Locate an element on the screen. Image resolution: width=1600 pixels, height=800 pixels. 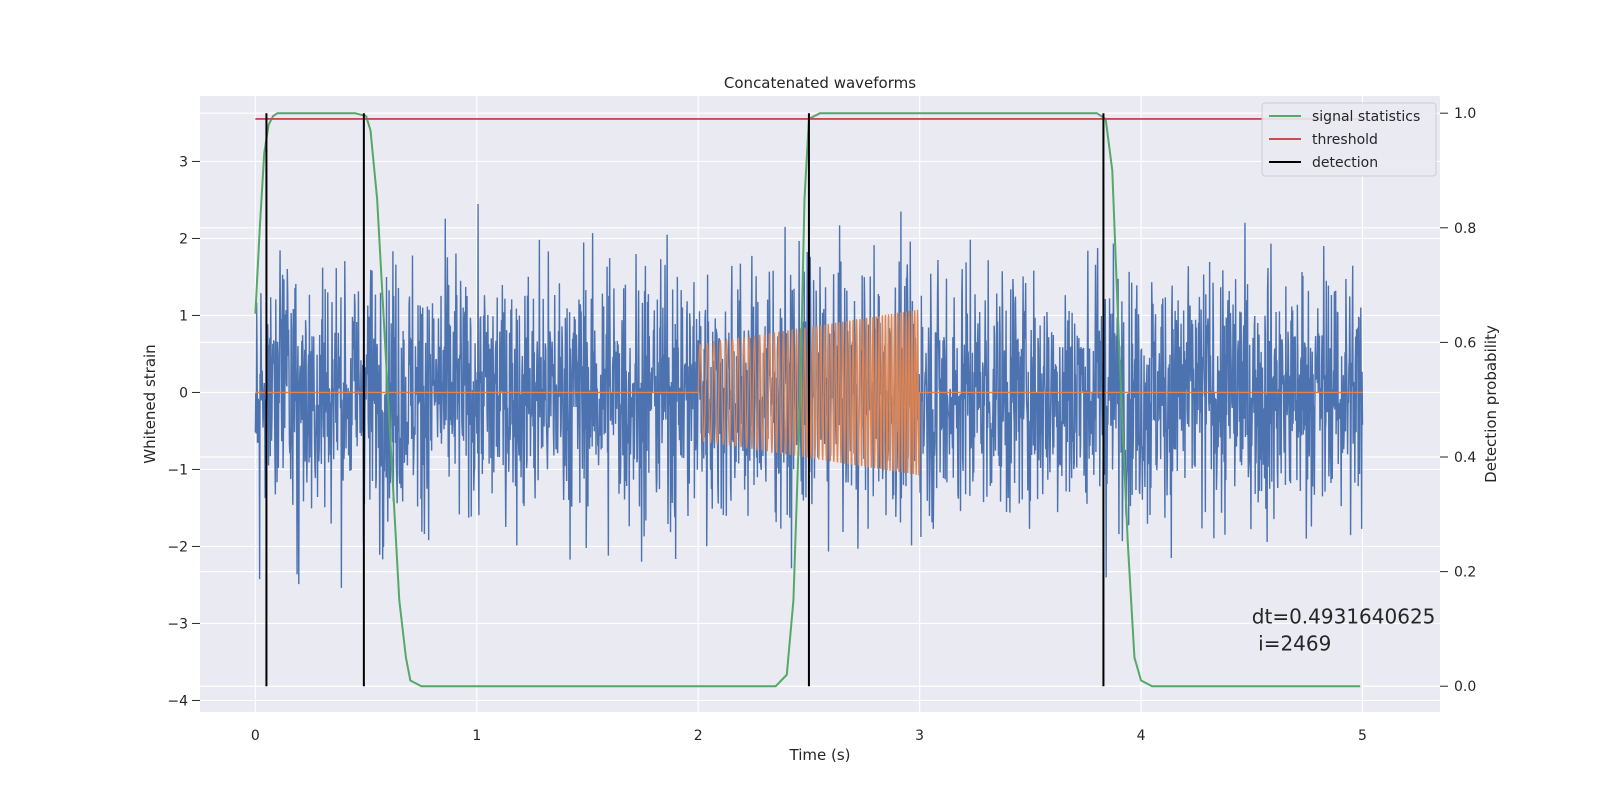
y2-axis: 0.0 0.2 0.4 0.6 0.8 1.0 is located at coordinates (1458, 400).